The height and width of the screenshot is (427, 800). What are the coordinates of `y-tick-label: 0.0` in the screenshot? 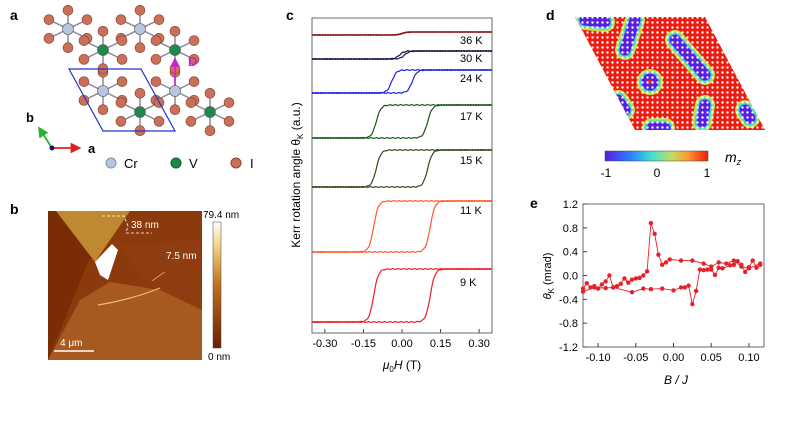 It's located at (570, 277).